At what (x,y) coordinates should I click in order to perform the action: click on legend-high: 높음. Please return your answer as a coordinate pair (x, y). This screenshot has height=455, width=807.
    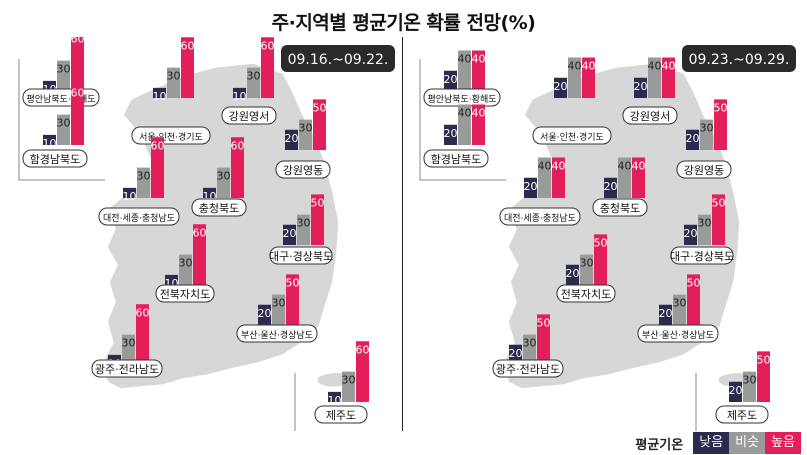
    Looking at the image, I should click on (783, 443).